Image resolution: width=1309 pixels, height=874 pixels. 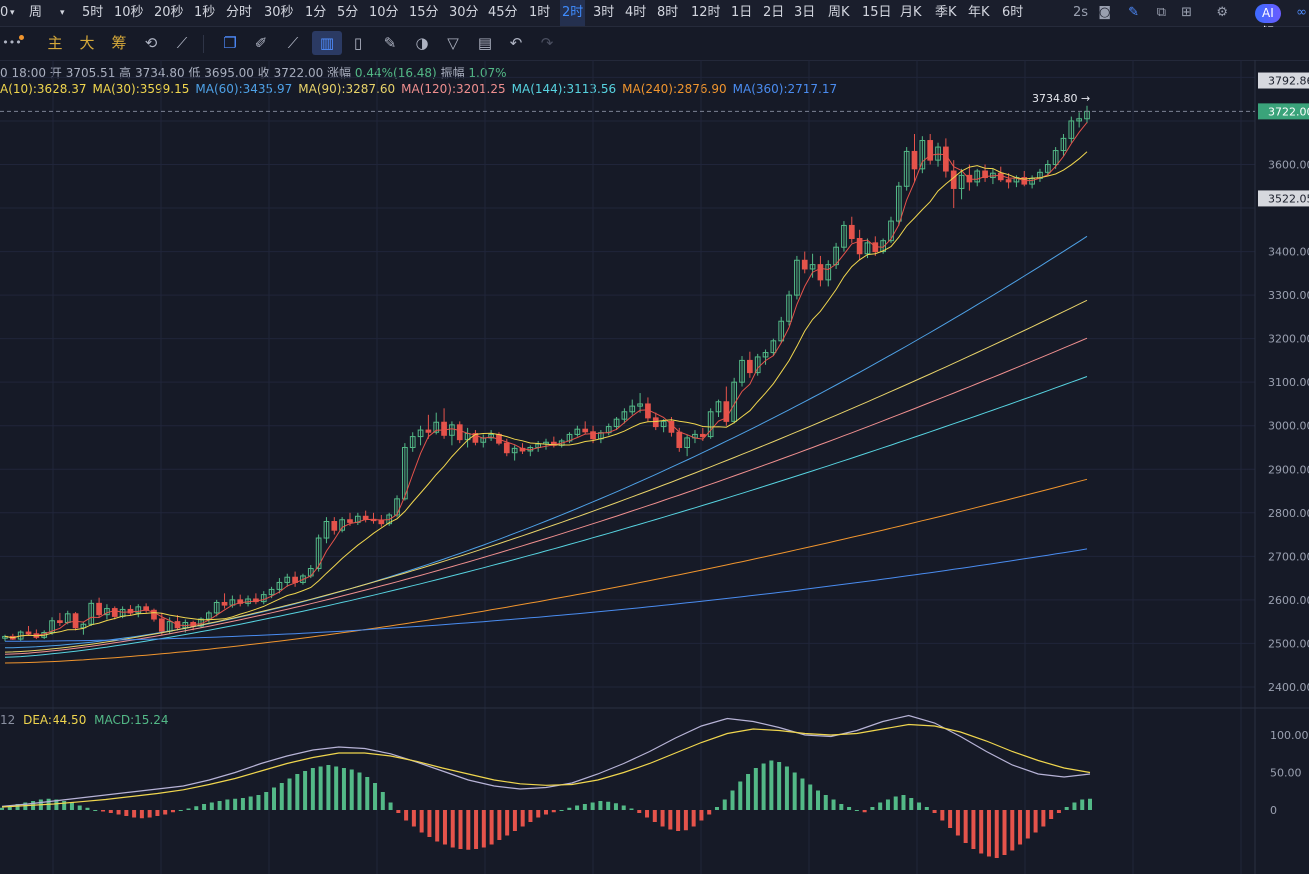 What do you see at coordinates (453, 43) in the screenshot?
I see `filter-icon: ▽` at bounding box center [453, 43].